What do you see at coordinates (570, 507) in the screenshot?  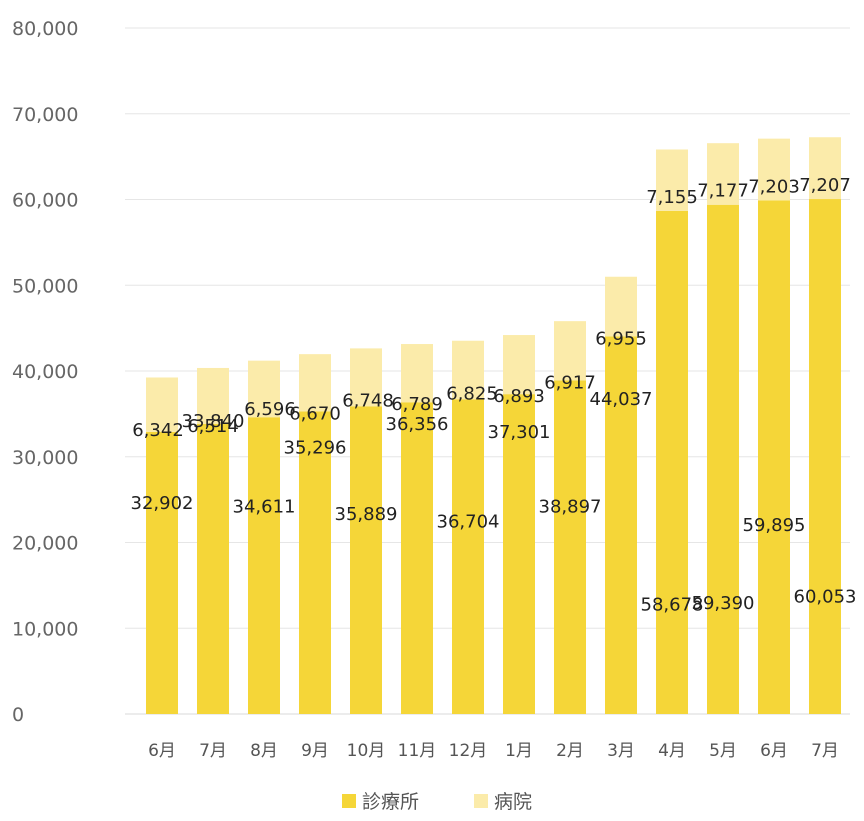 I see `data-label-clinic: 38,897` at bounding box center [570, 507].